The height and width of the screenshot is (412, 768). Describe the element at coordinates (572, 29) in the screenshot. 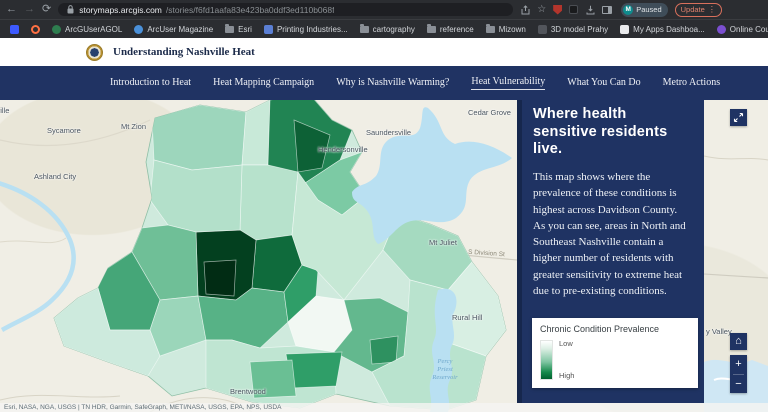

I see `bookmark-3d-model-prahy: 3D model Prahy` at that location.